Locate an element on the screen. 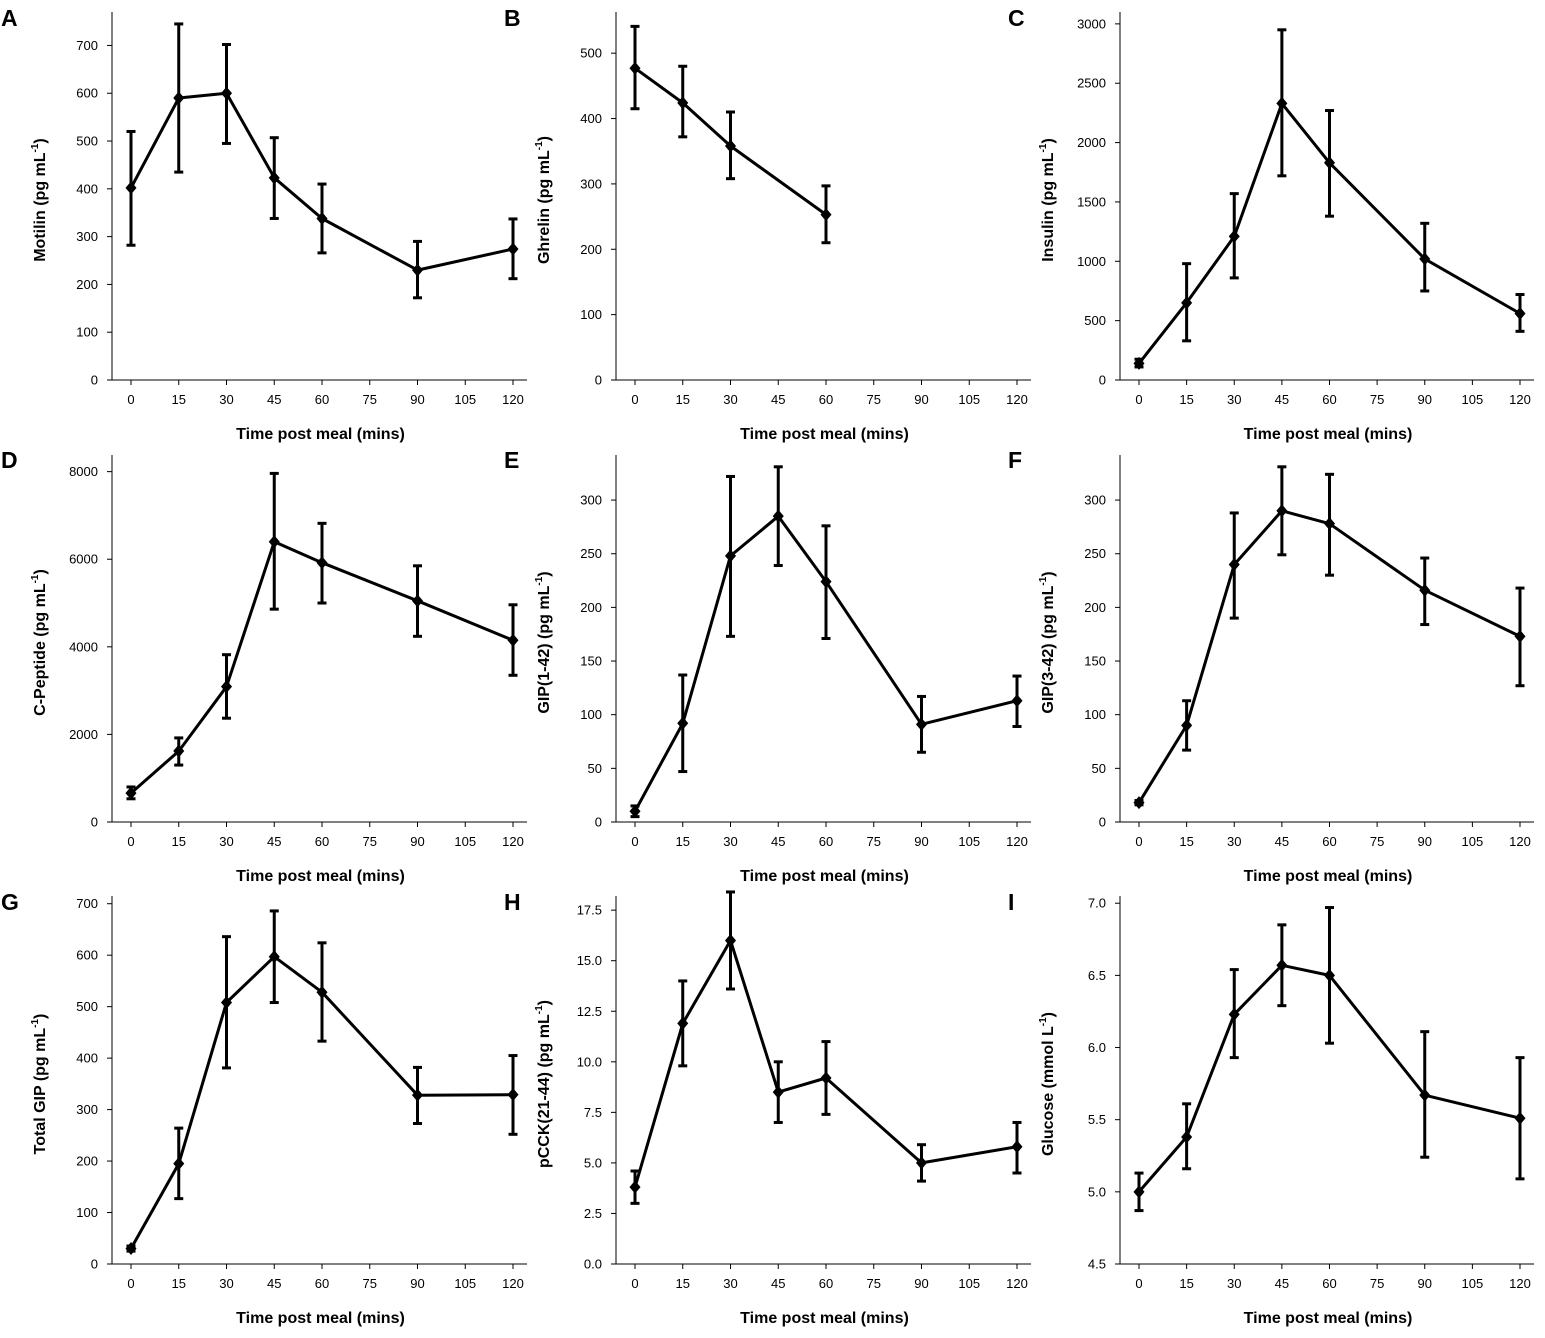  y-tick-label: 5.5 is located at coordinates (1097, 1119).